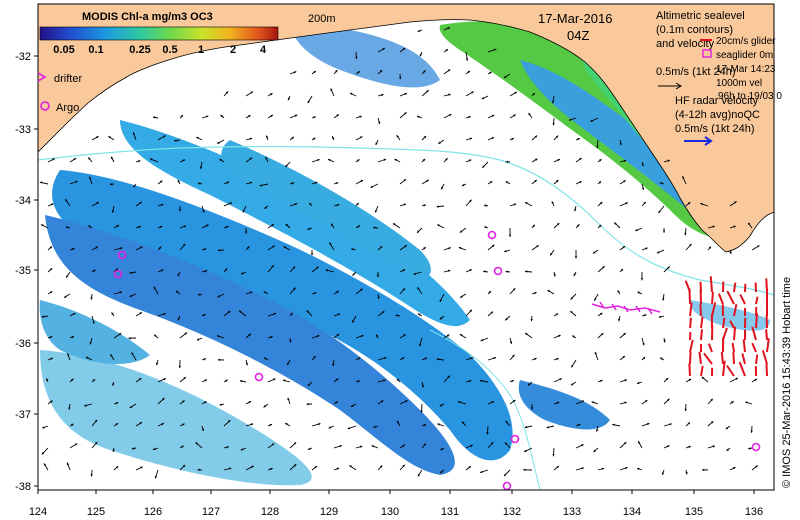 The image size is (800, 520). What do you see at coordinates (744, 55) in the screenshot?
I see `glider-line-2: seaglider 0m` at bounding box center [744, 55].